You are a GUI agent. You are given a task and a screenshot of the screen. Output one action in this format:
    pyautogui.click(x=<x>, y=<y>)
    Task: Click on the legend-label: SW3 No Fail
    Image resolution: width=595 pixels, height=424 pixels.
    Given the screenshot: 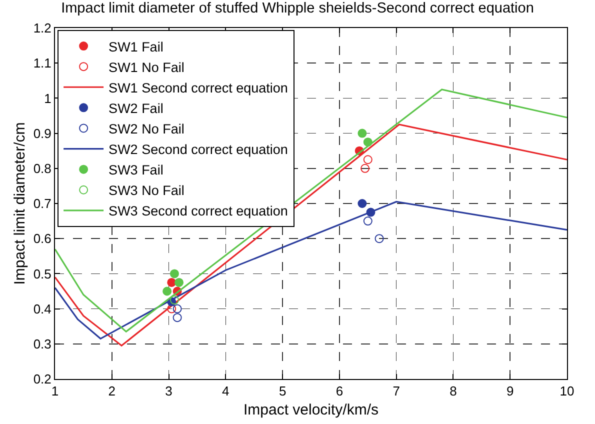 What is the action you would take?
    pyautogui.click(x=146, y=190)
    